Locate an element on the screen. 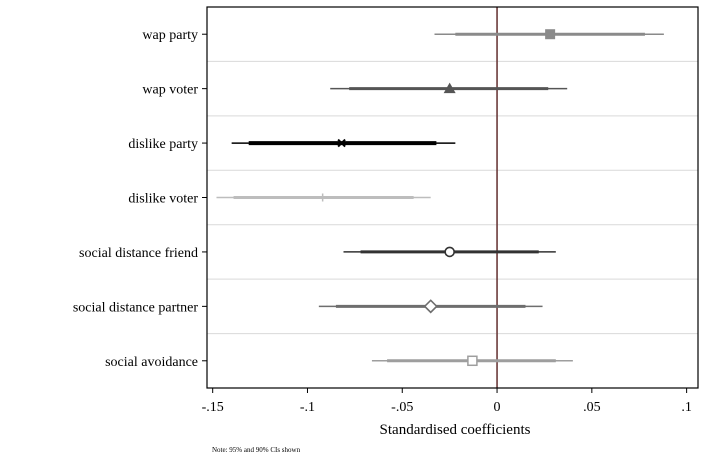 The height and width of the screenshot is (464, 709). coef-row-social-avoidance is located at coordinates (472, 361).